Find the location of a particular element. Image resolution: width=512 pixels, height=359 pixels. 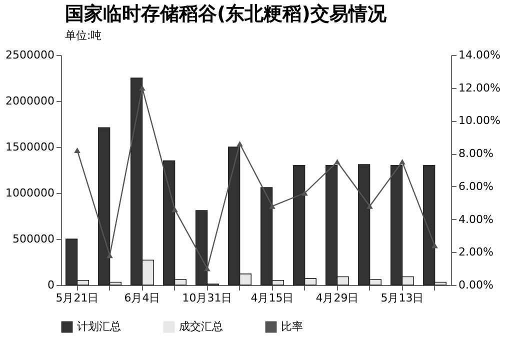

legend-label: 成交汇总 is located at coordinates (201, 326).